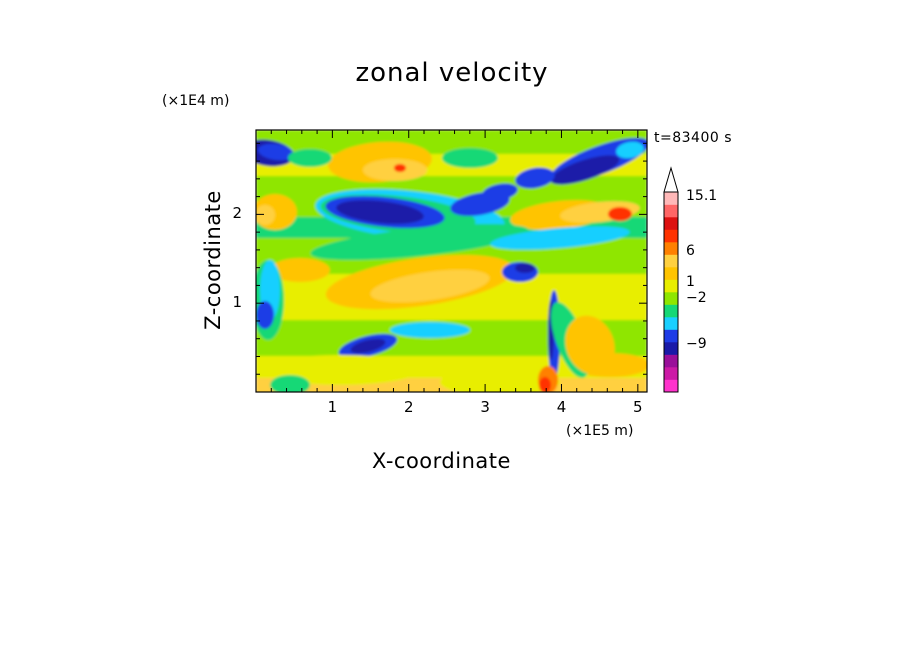 Image resolution: width=904 pixels, height=654 pixels. What do you see at coordinates (452, 73) in the screenshot?
I see `chart-title: zonal velocity` at bounding box center [452, 73].